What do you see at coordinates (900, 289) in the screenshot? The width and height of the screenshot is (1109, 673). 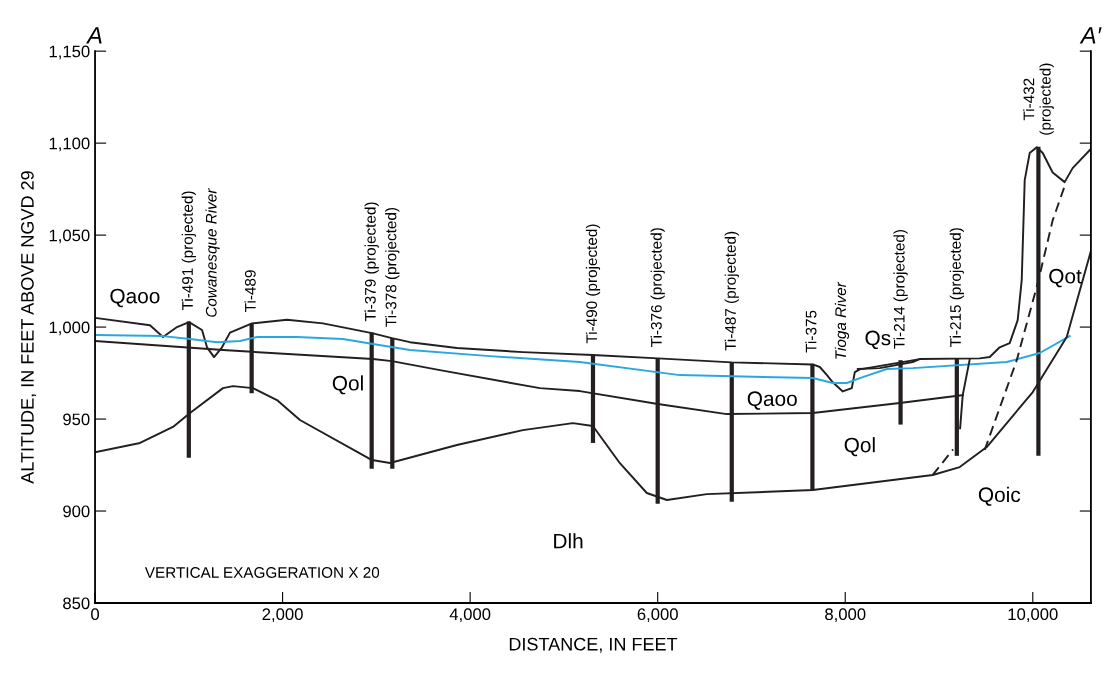 I see `data-label: Ti-214 (projected)` at bounding box center [900, 289].